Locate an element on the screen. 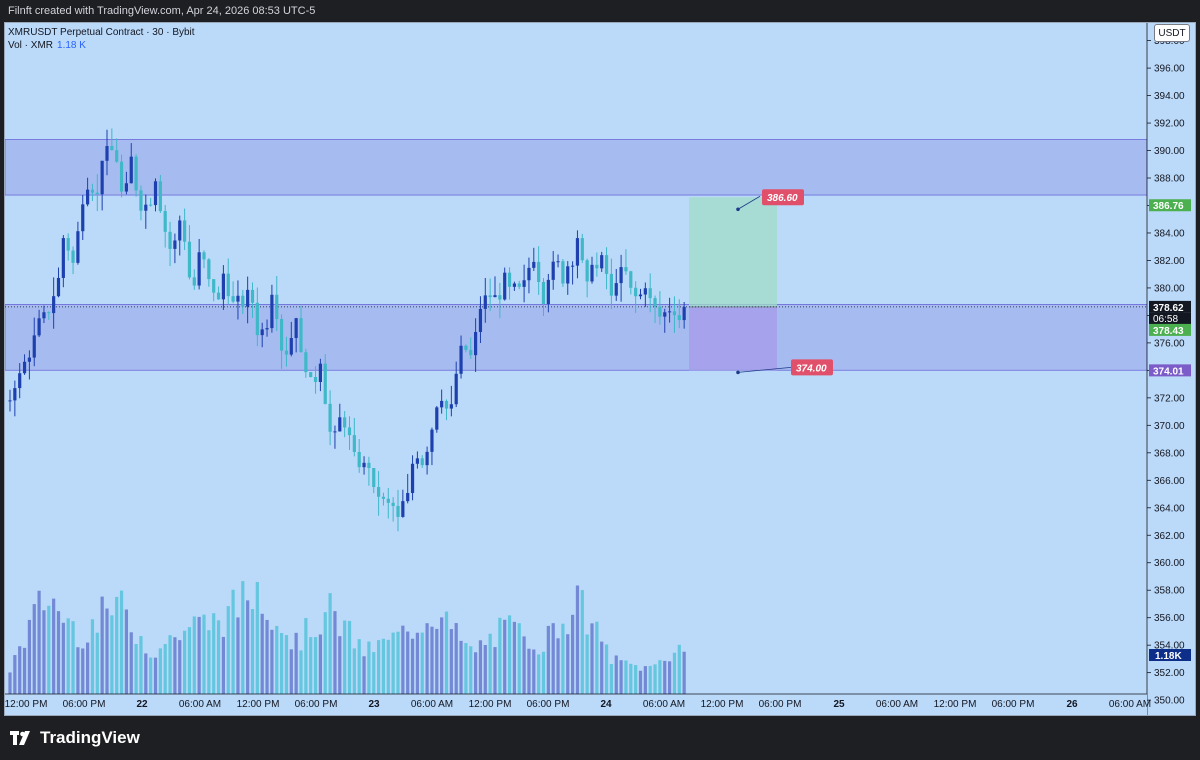 The image size is (1200, 760). stop-connector is located at coordinates (764, 369).